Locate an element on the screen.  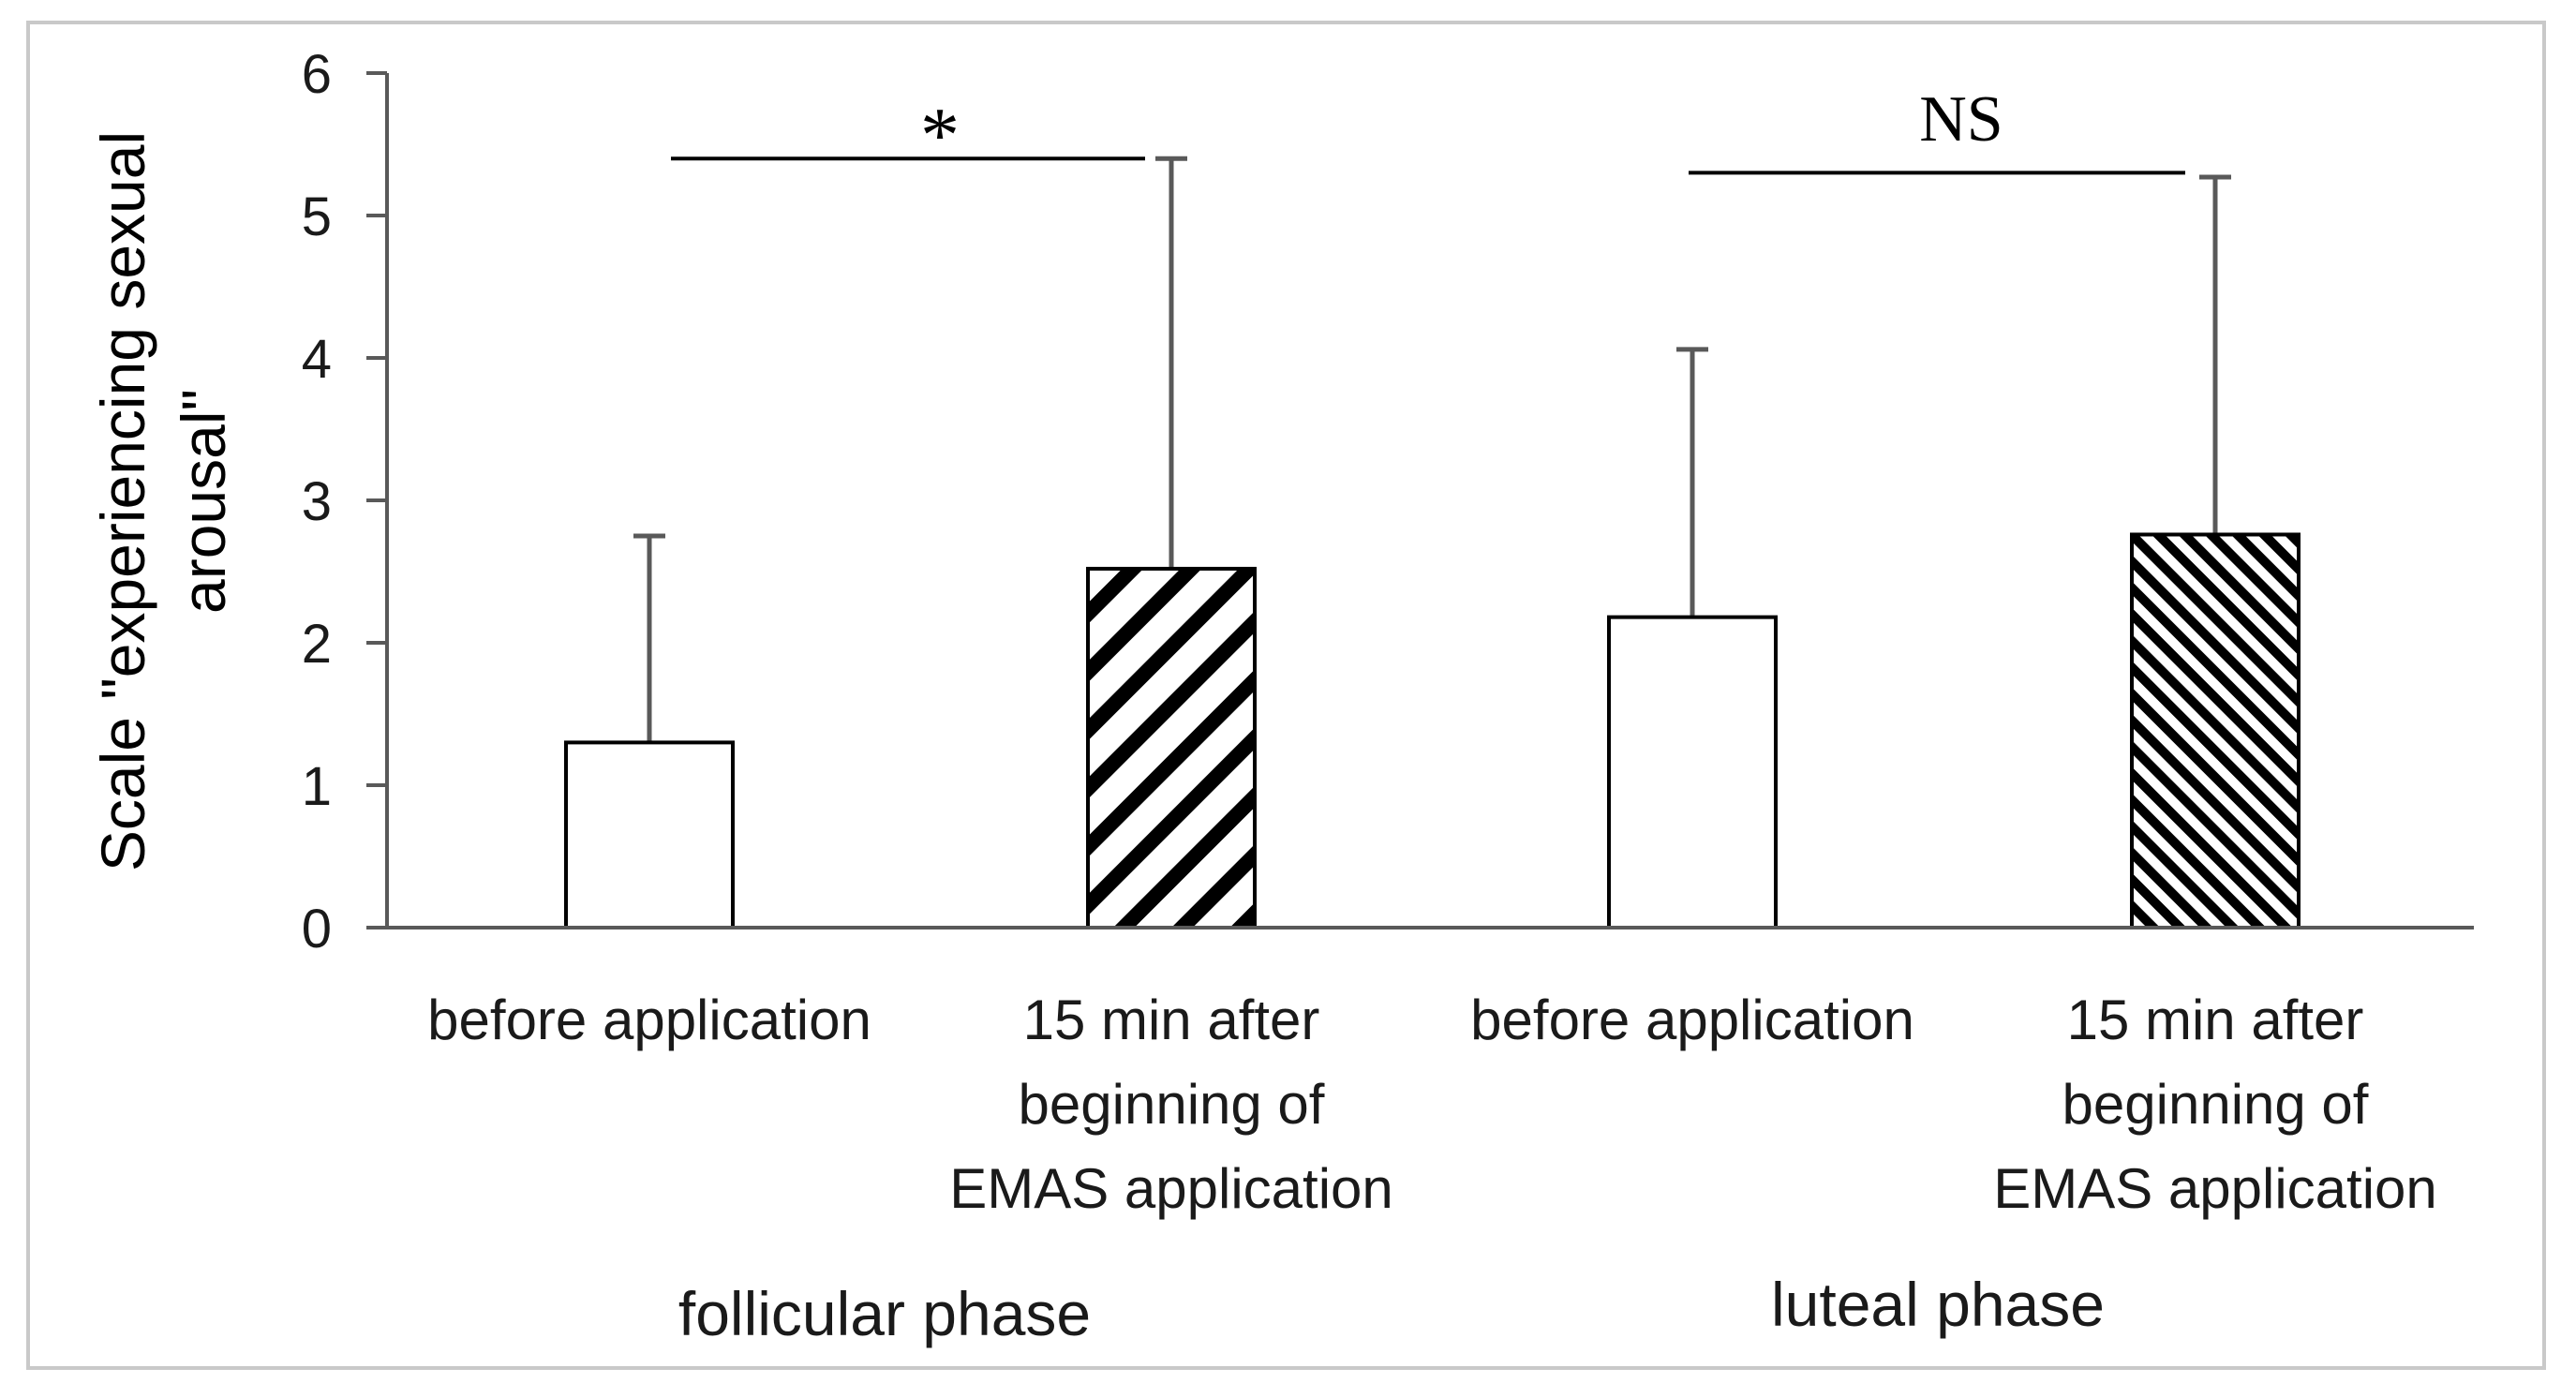
group-label-0: follicular phase is located at coordinates (884, 1313).